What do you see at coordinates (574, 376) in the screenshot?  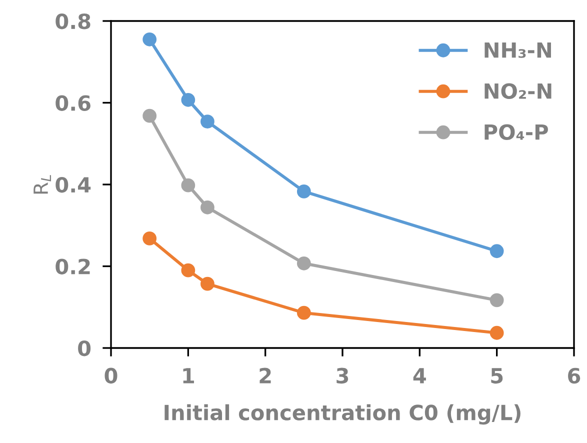 I see `x-tick-label: 6` at bounding box center [574, 376].